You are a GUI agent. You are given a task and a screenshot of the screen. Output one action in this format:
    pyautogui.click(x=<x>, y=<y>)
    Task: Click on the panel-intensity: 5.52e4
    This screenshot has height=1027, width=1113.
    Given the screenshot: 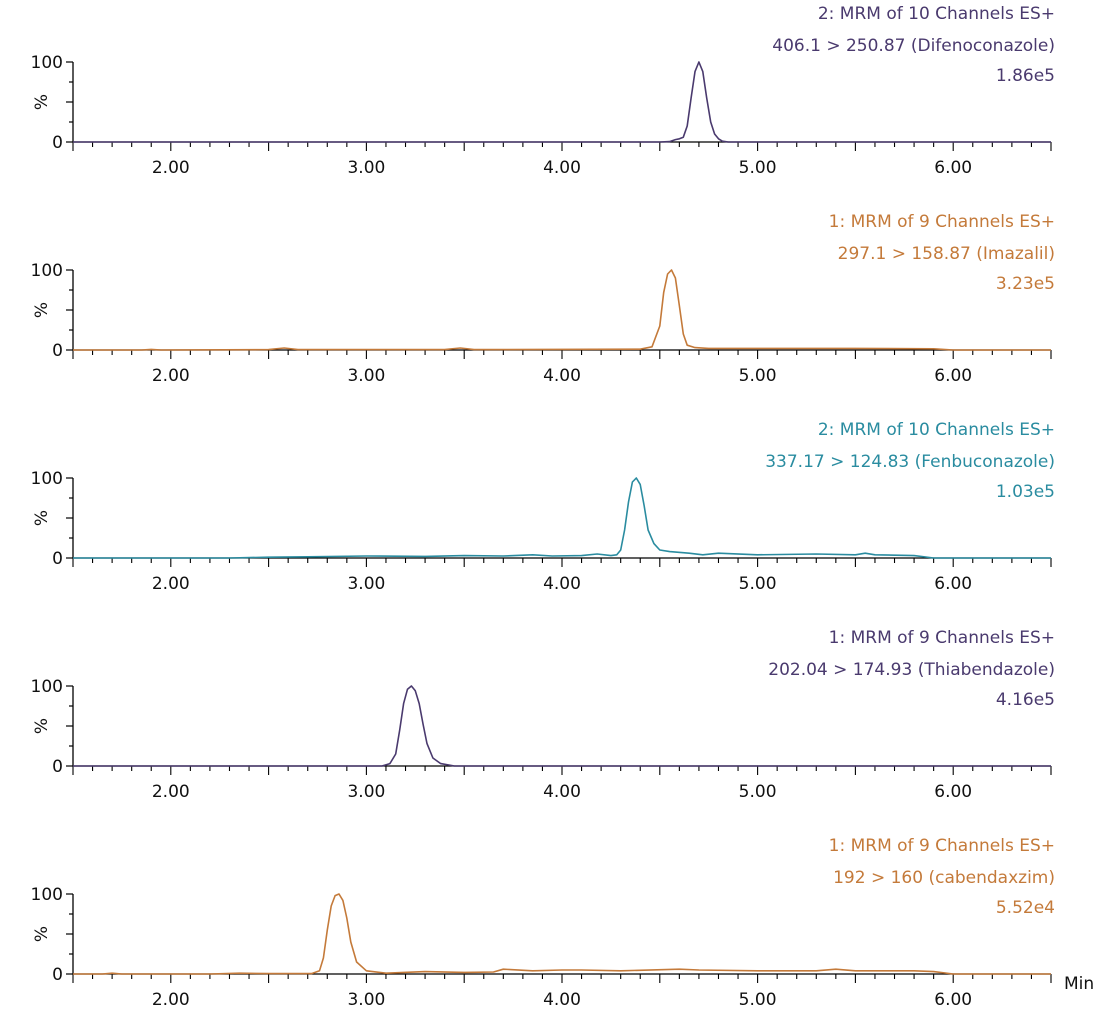 What is the action you would take?
    pyautogui.click(x=1025, y=908)
    